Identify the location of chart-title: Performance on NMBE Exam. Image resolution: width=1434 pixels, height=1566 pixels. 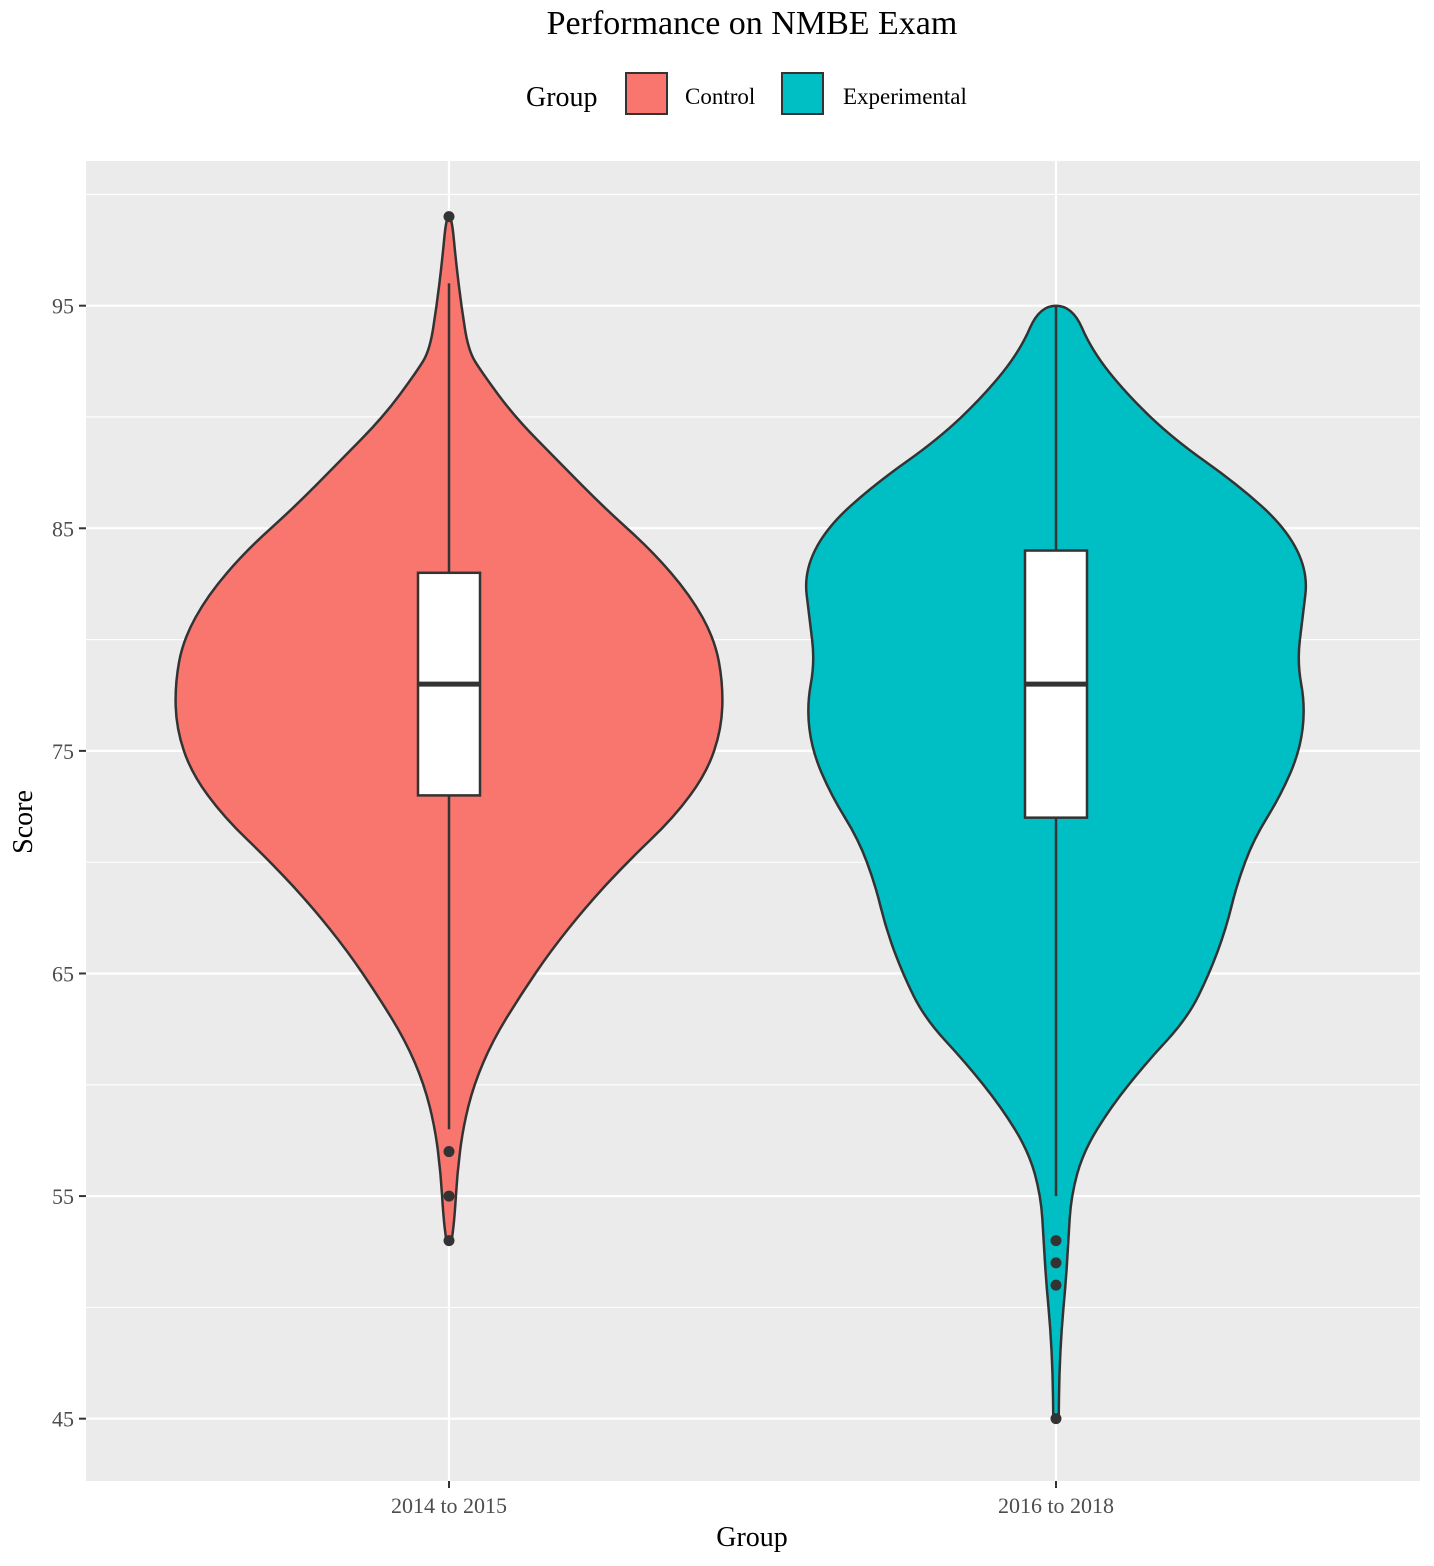
(752, 23).